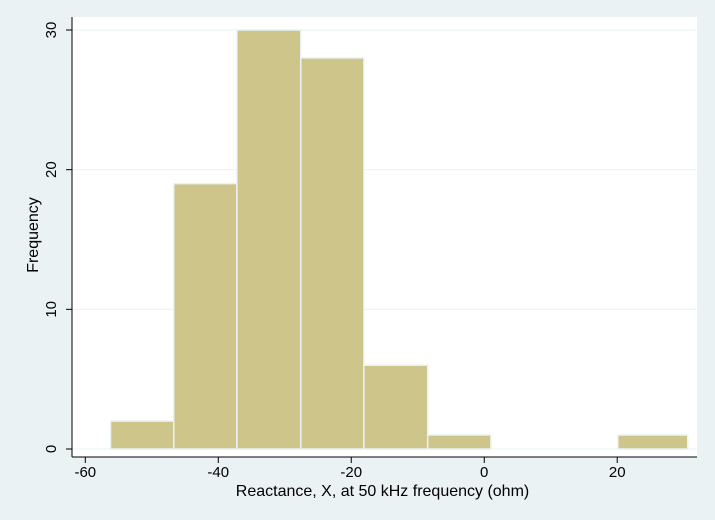 The image size is (715, 520). I want to click on x-tick-label: 20, so click(617, 472).